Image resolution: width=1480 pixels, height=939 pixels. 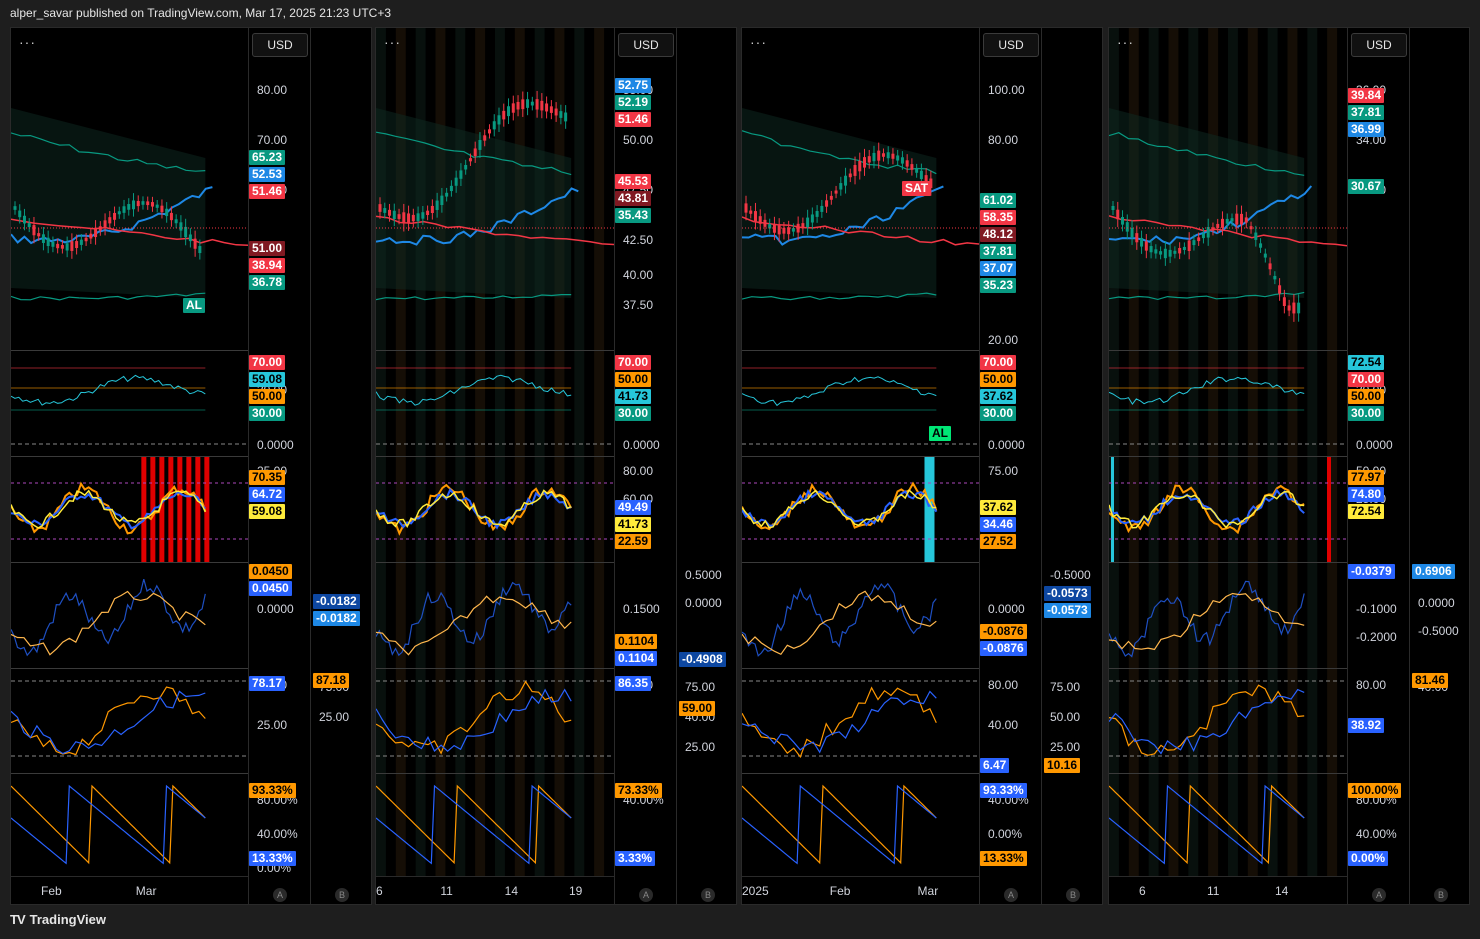 I want to click on wave-label: 86.35, so click(x=633, y=683).